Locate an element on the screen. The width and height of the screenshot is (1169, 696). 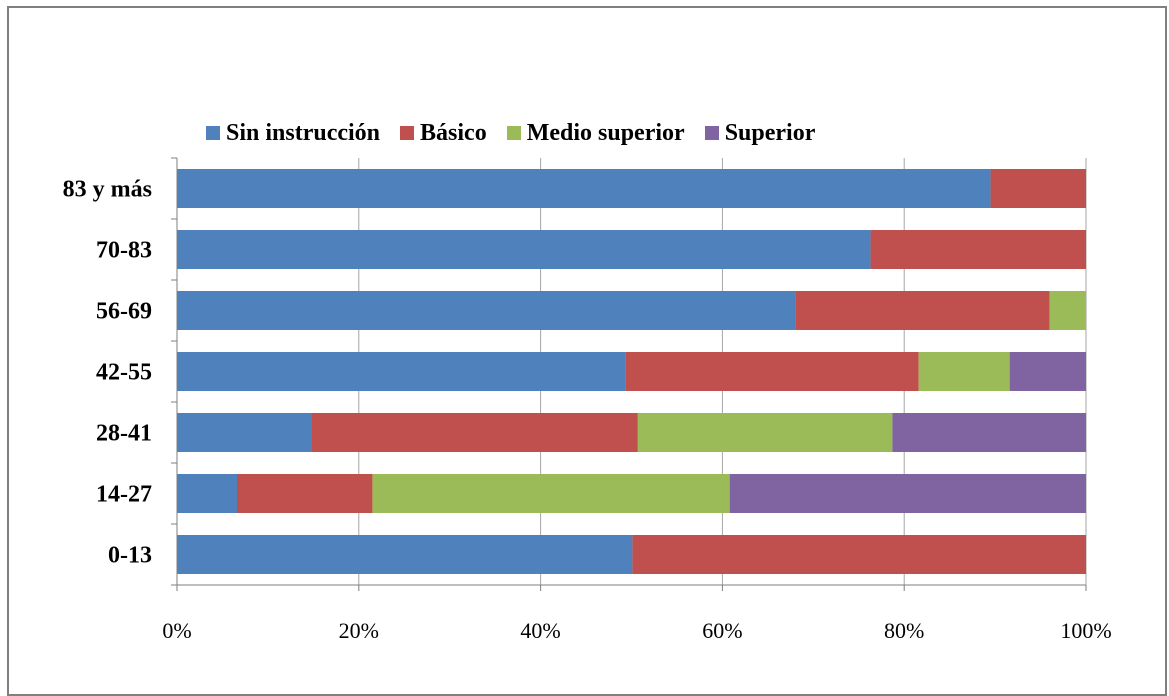
legend-label: Superior is located at coordinates (770, 132).